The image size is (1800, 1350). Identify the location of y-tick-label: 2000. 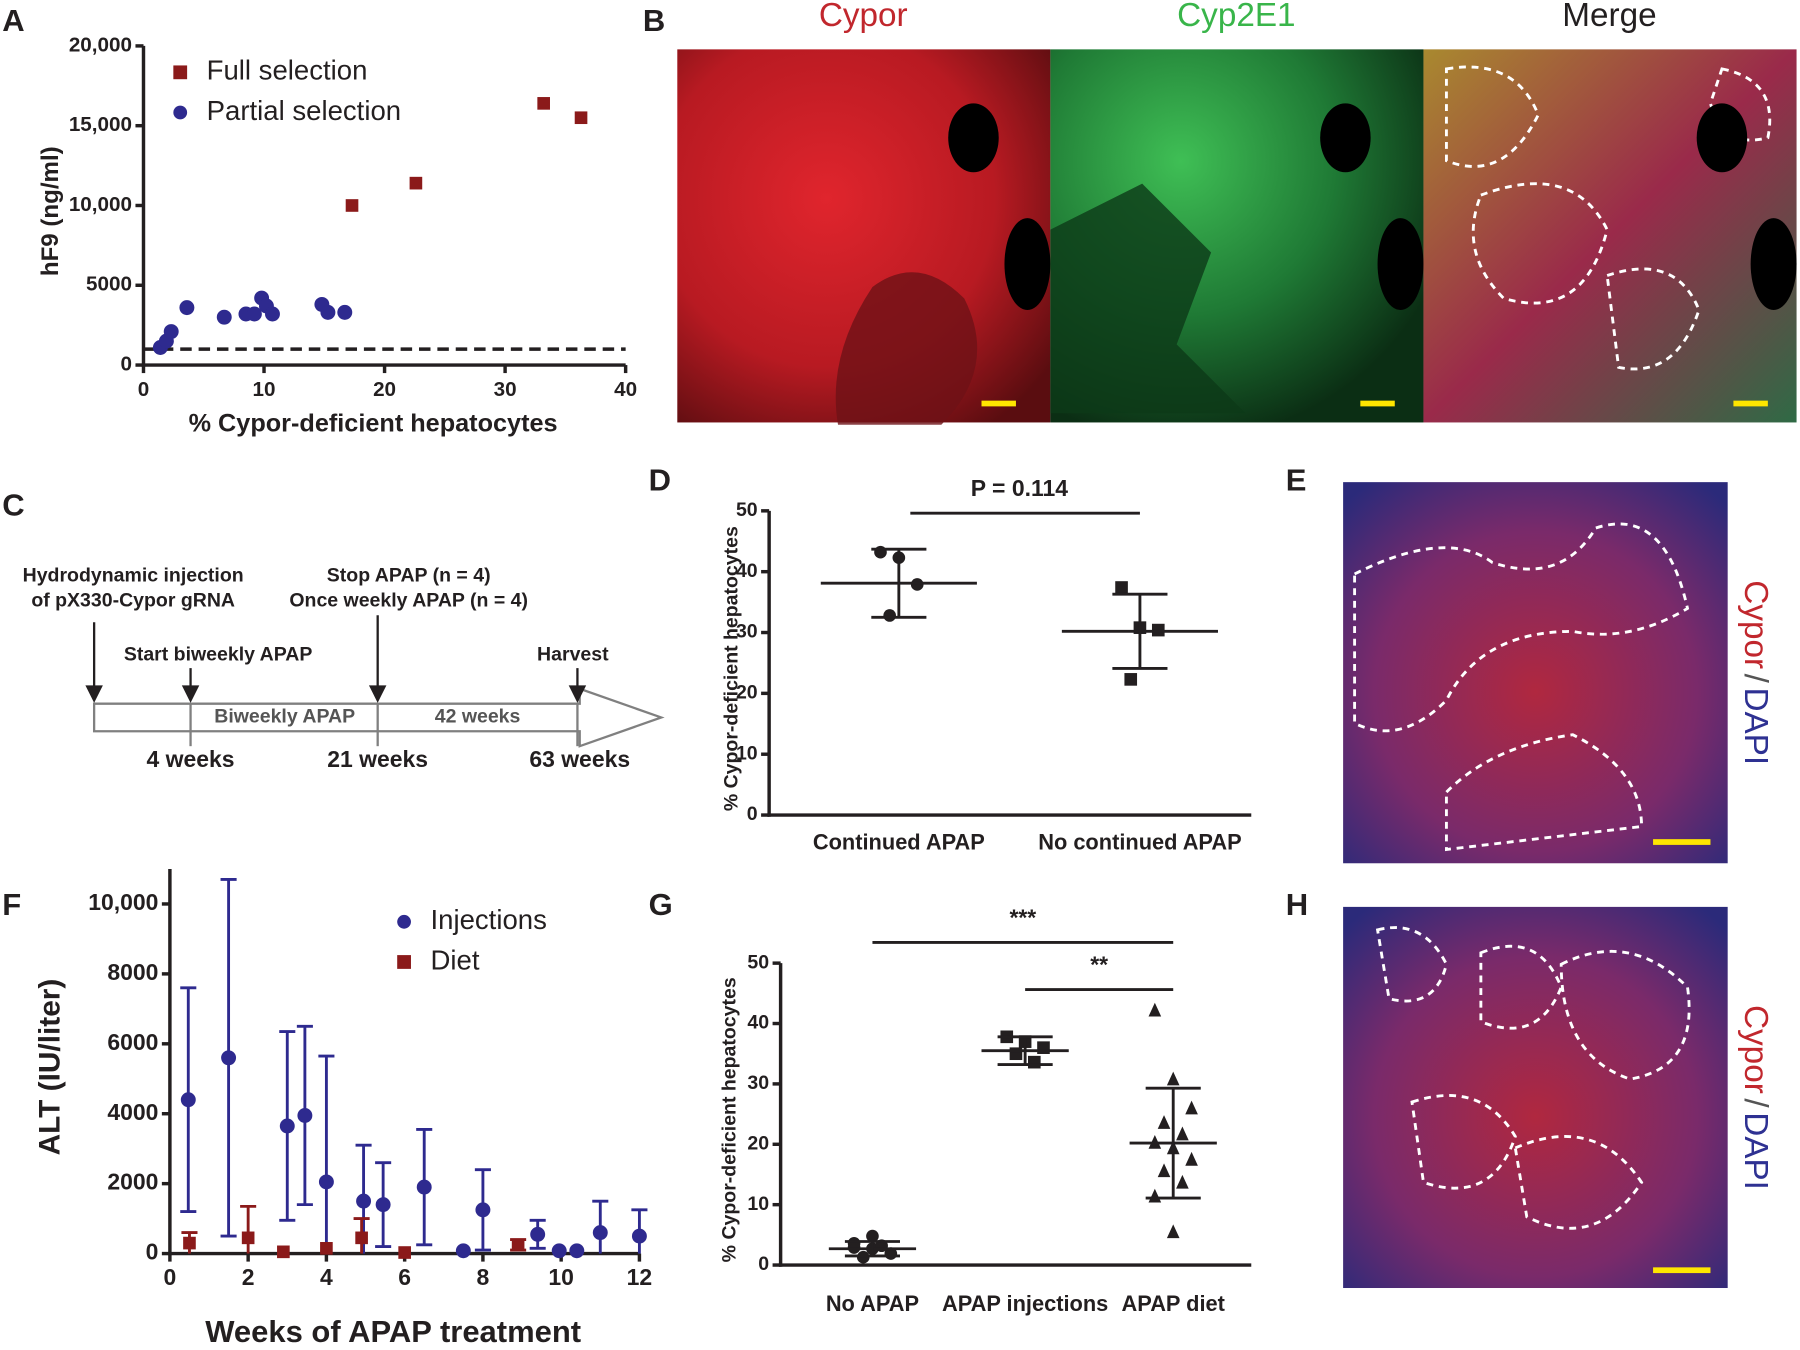
(132, 1182).